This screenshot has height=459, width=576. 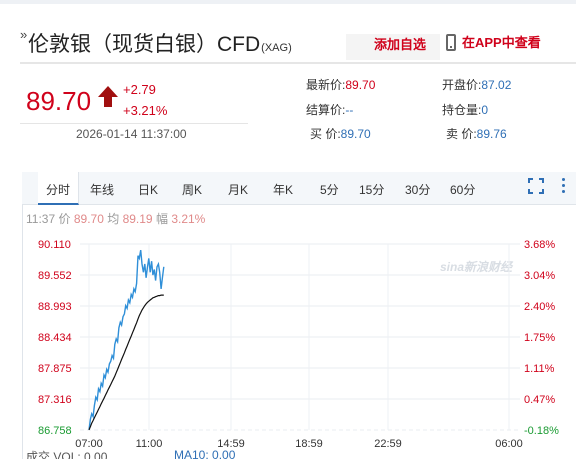 What do you see at coordinates (463, 190) in the screenshot?
I see `tab-60min: 60分` at bounding box center [463, 190].